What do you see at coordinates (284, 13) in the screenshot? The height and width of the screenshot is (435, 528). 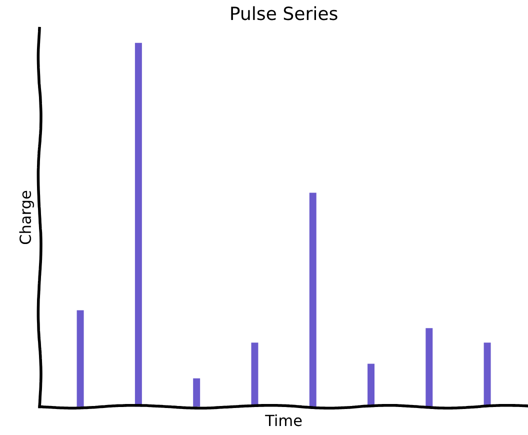 I see `chart-title: Pulse Series` at bounding box center [284, 13].